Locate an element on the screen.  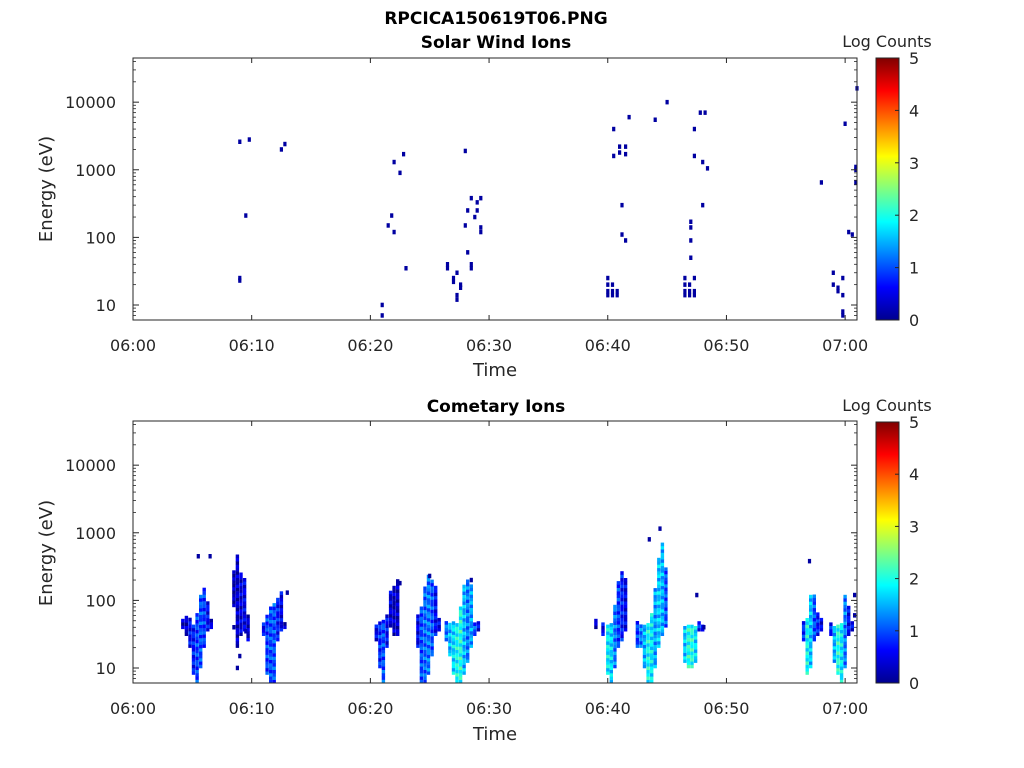
colorbar-label: Log Counts is located at coordinates (887, 41).